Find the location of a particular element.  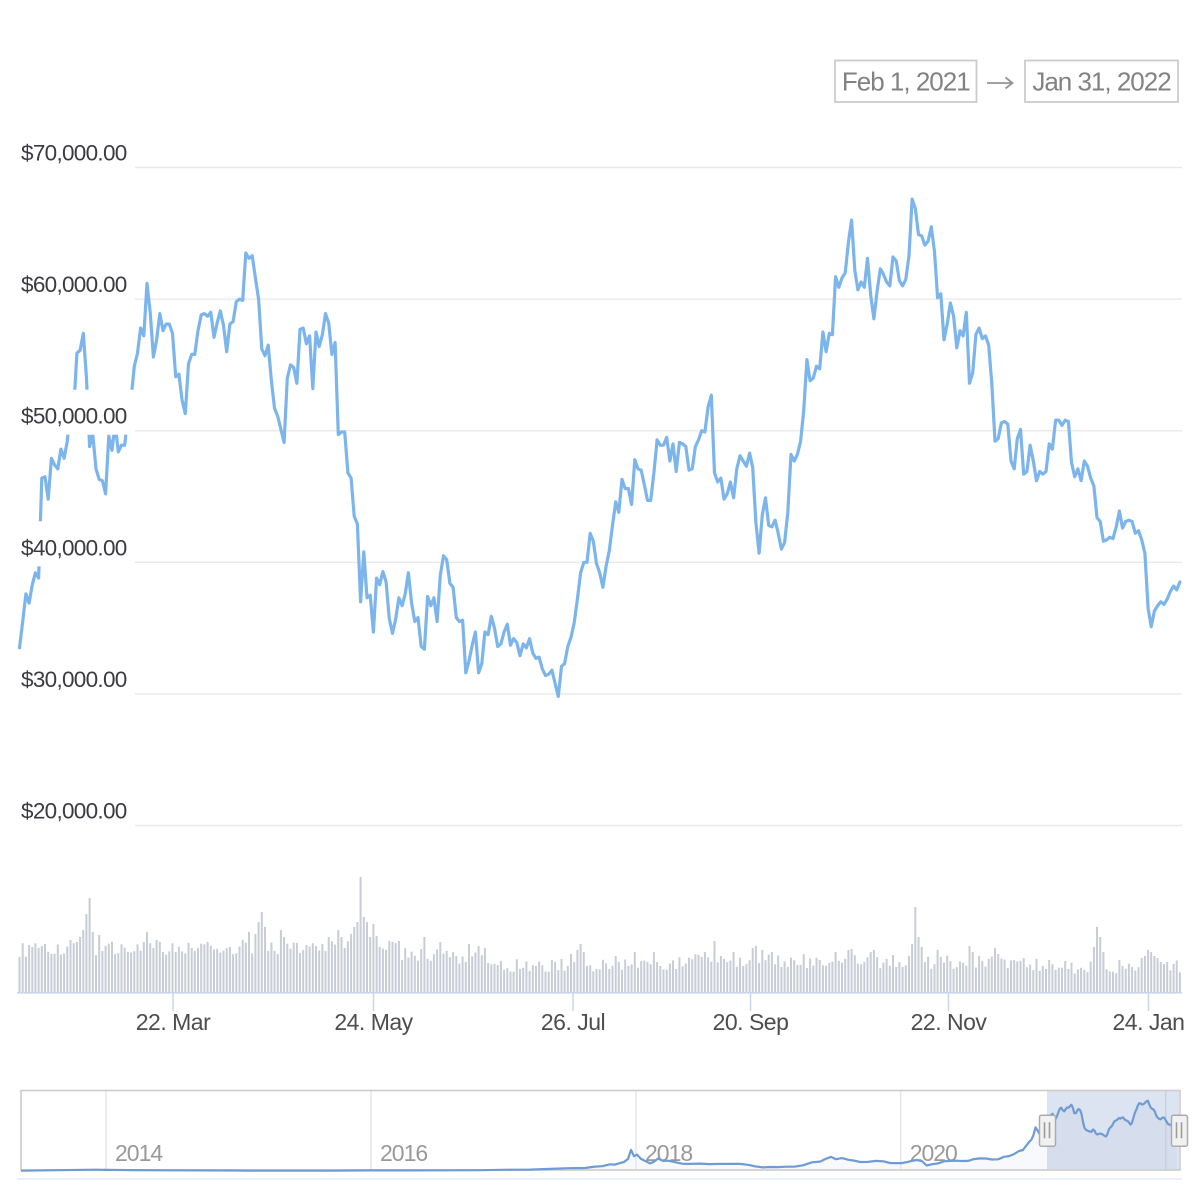

svg-text: 24. May is located at coordinates (373, 1022).